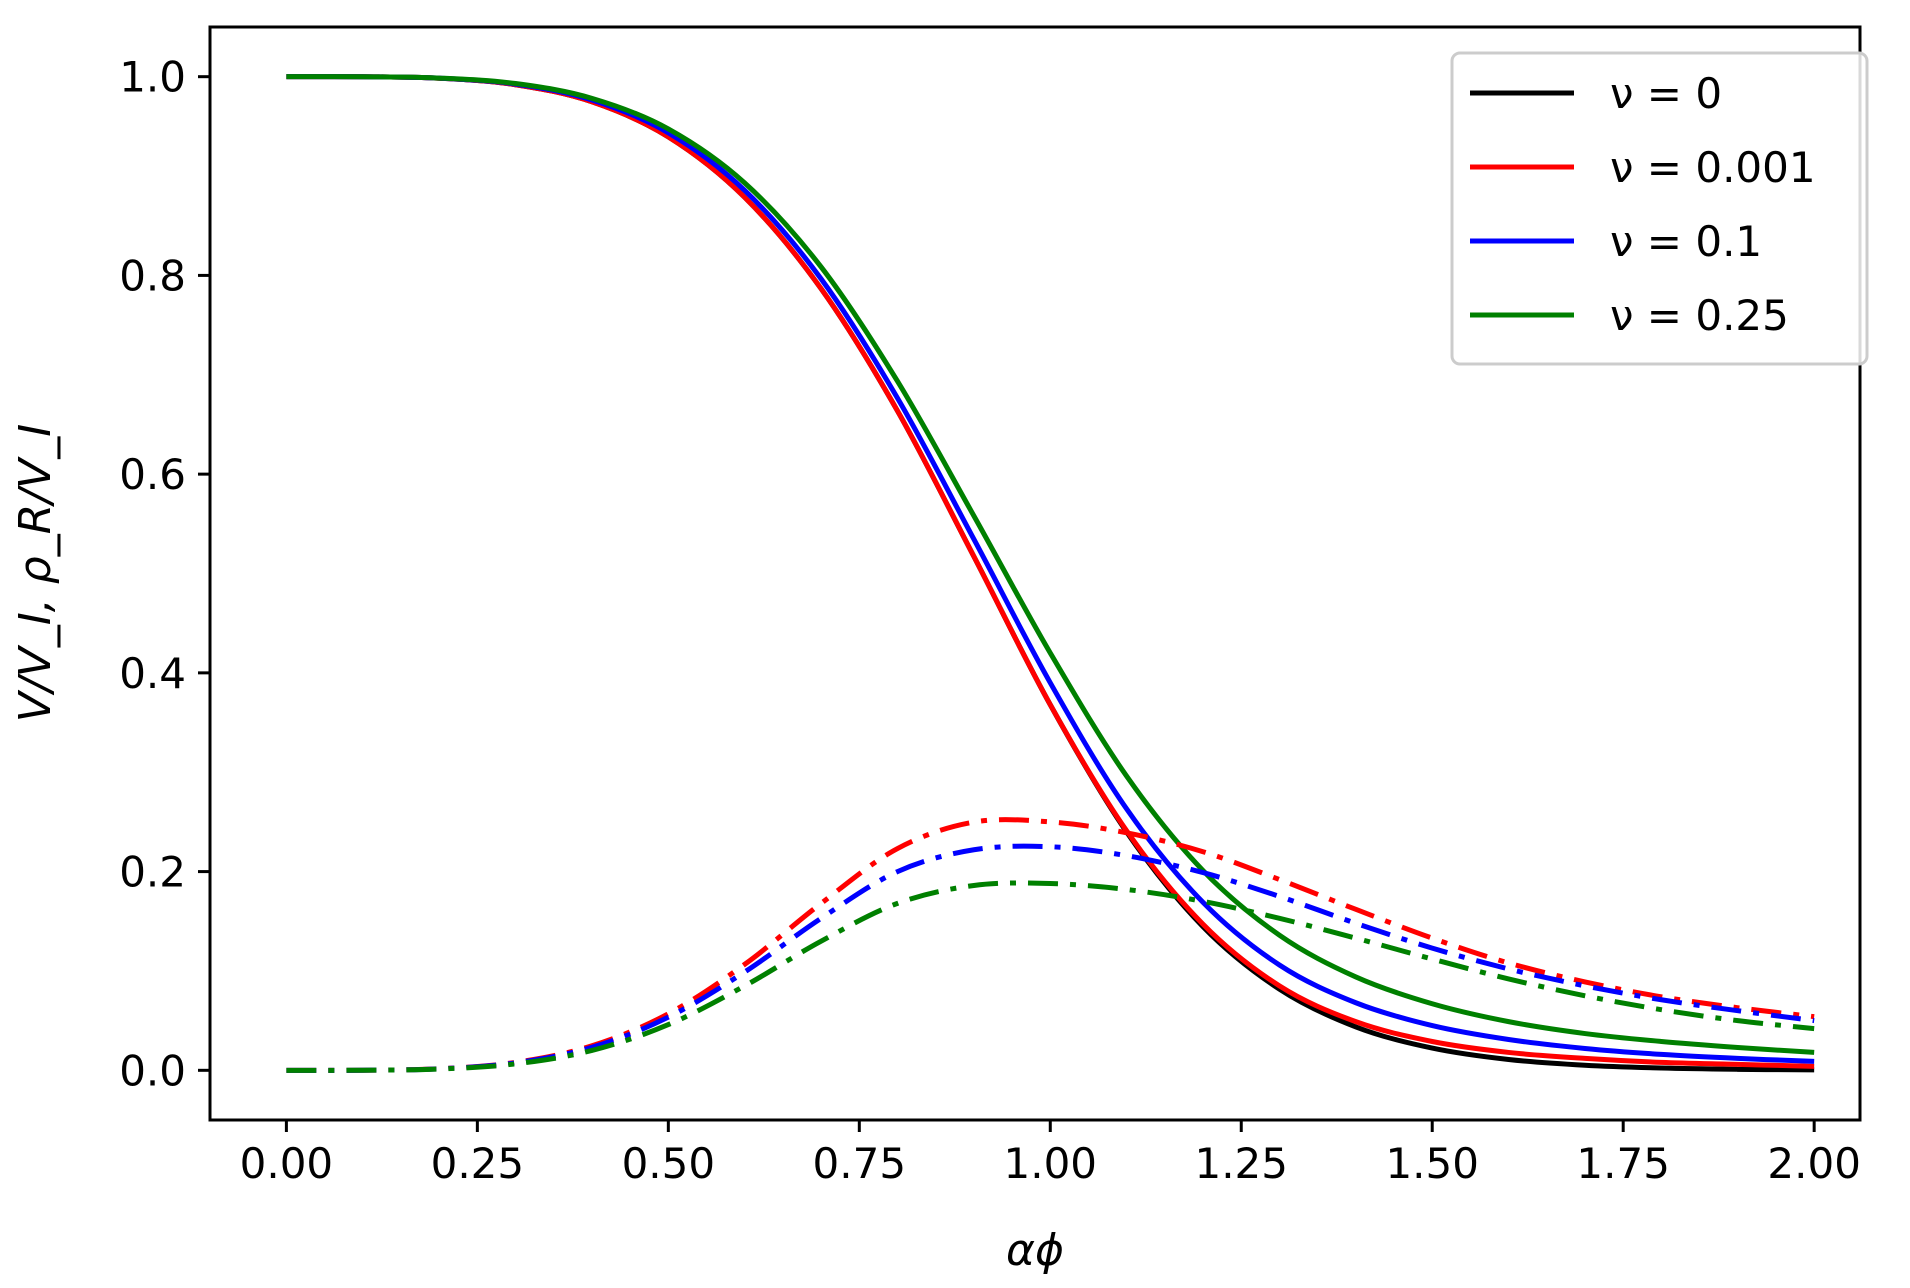 The image size is (1910, 1288). I want to click on legend-box, so click(1659, 208).